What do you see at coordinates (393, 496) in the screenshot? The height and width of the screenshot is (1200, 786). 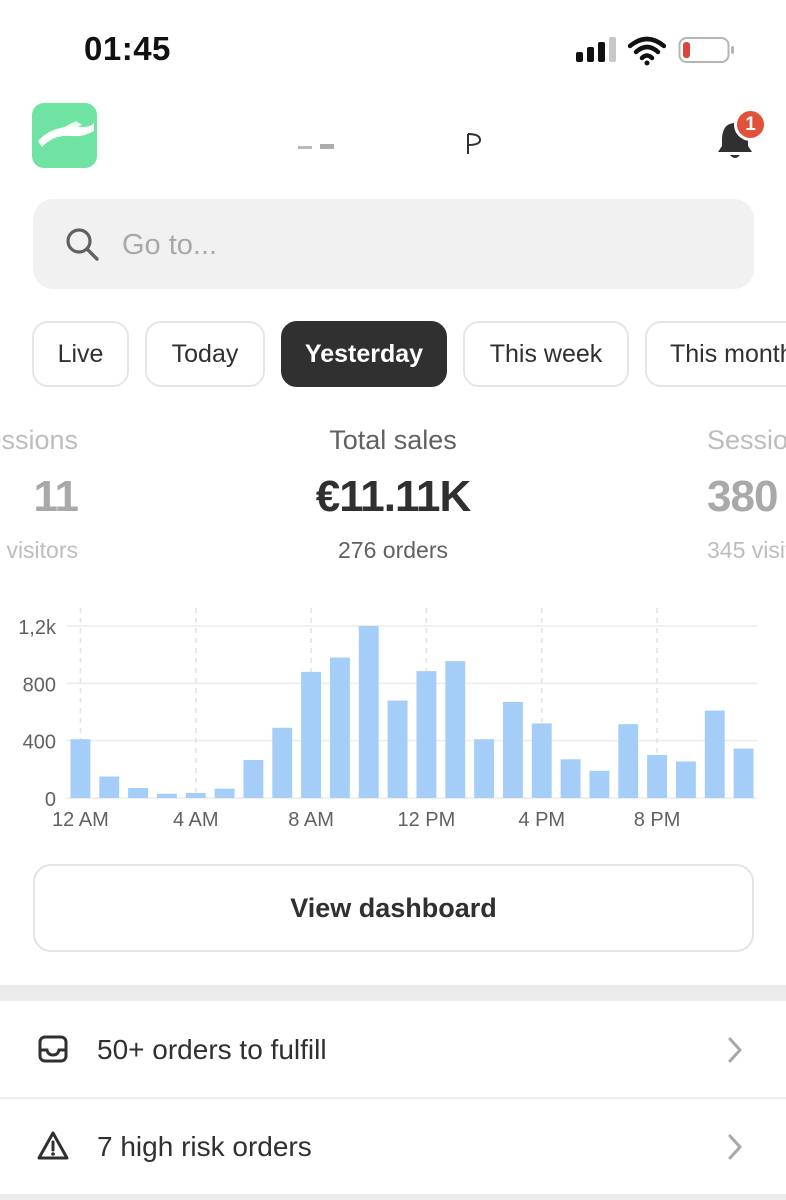 I see `metric-value: €11.11K` at bounding box center [393, 496].